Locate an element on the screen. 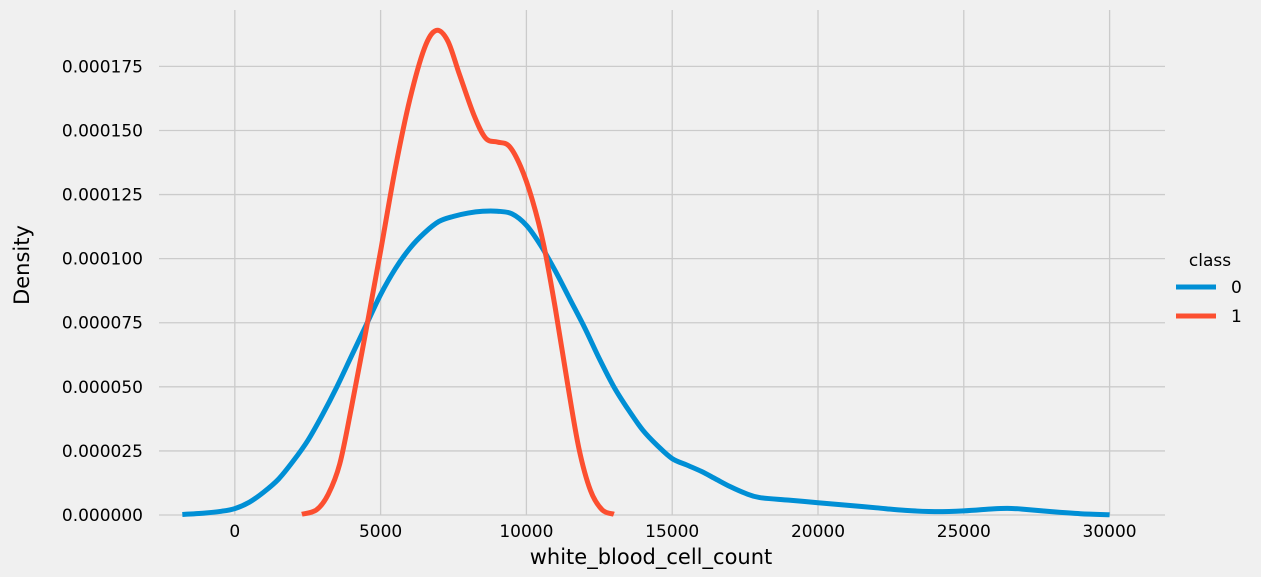 This screenshot has width=1261, height=577. y-tick-label: 0.000100 is located at coordinates (102, 260).